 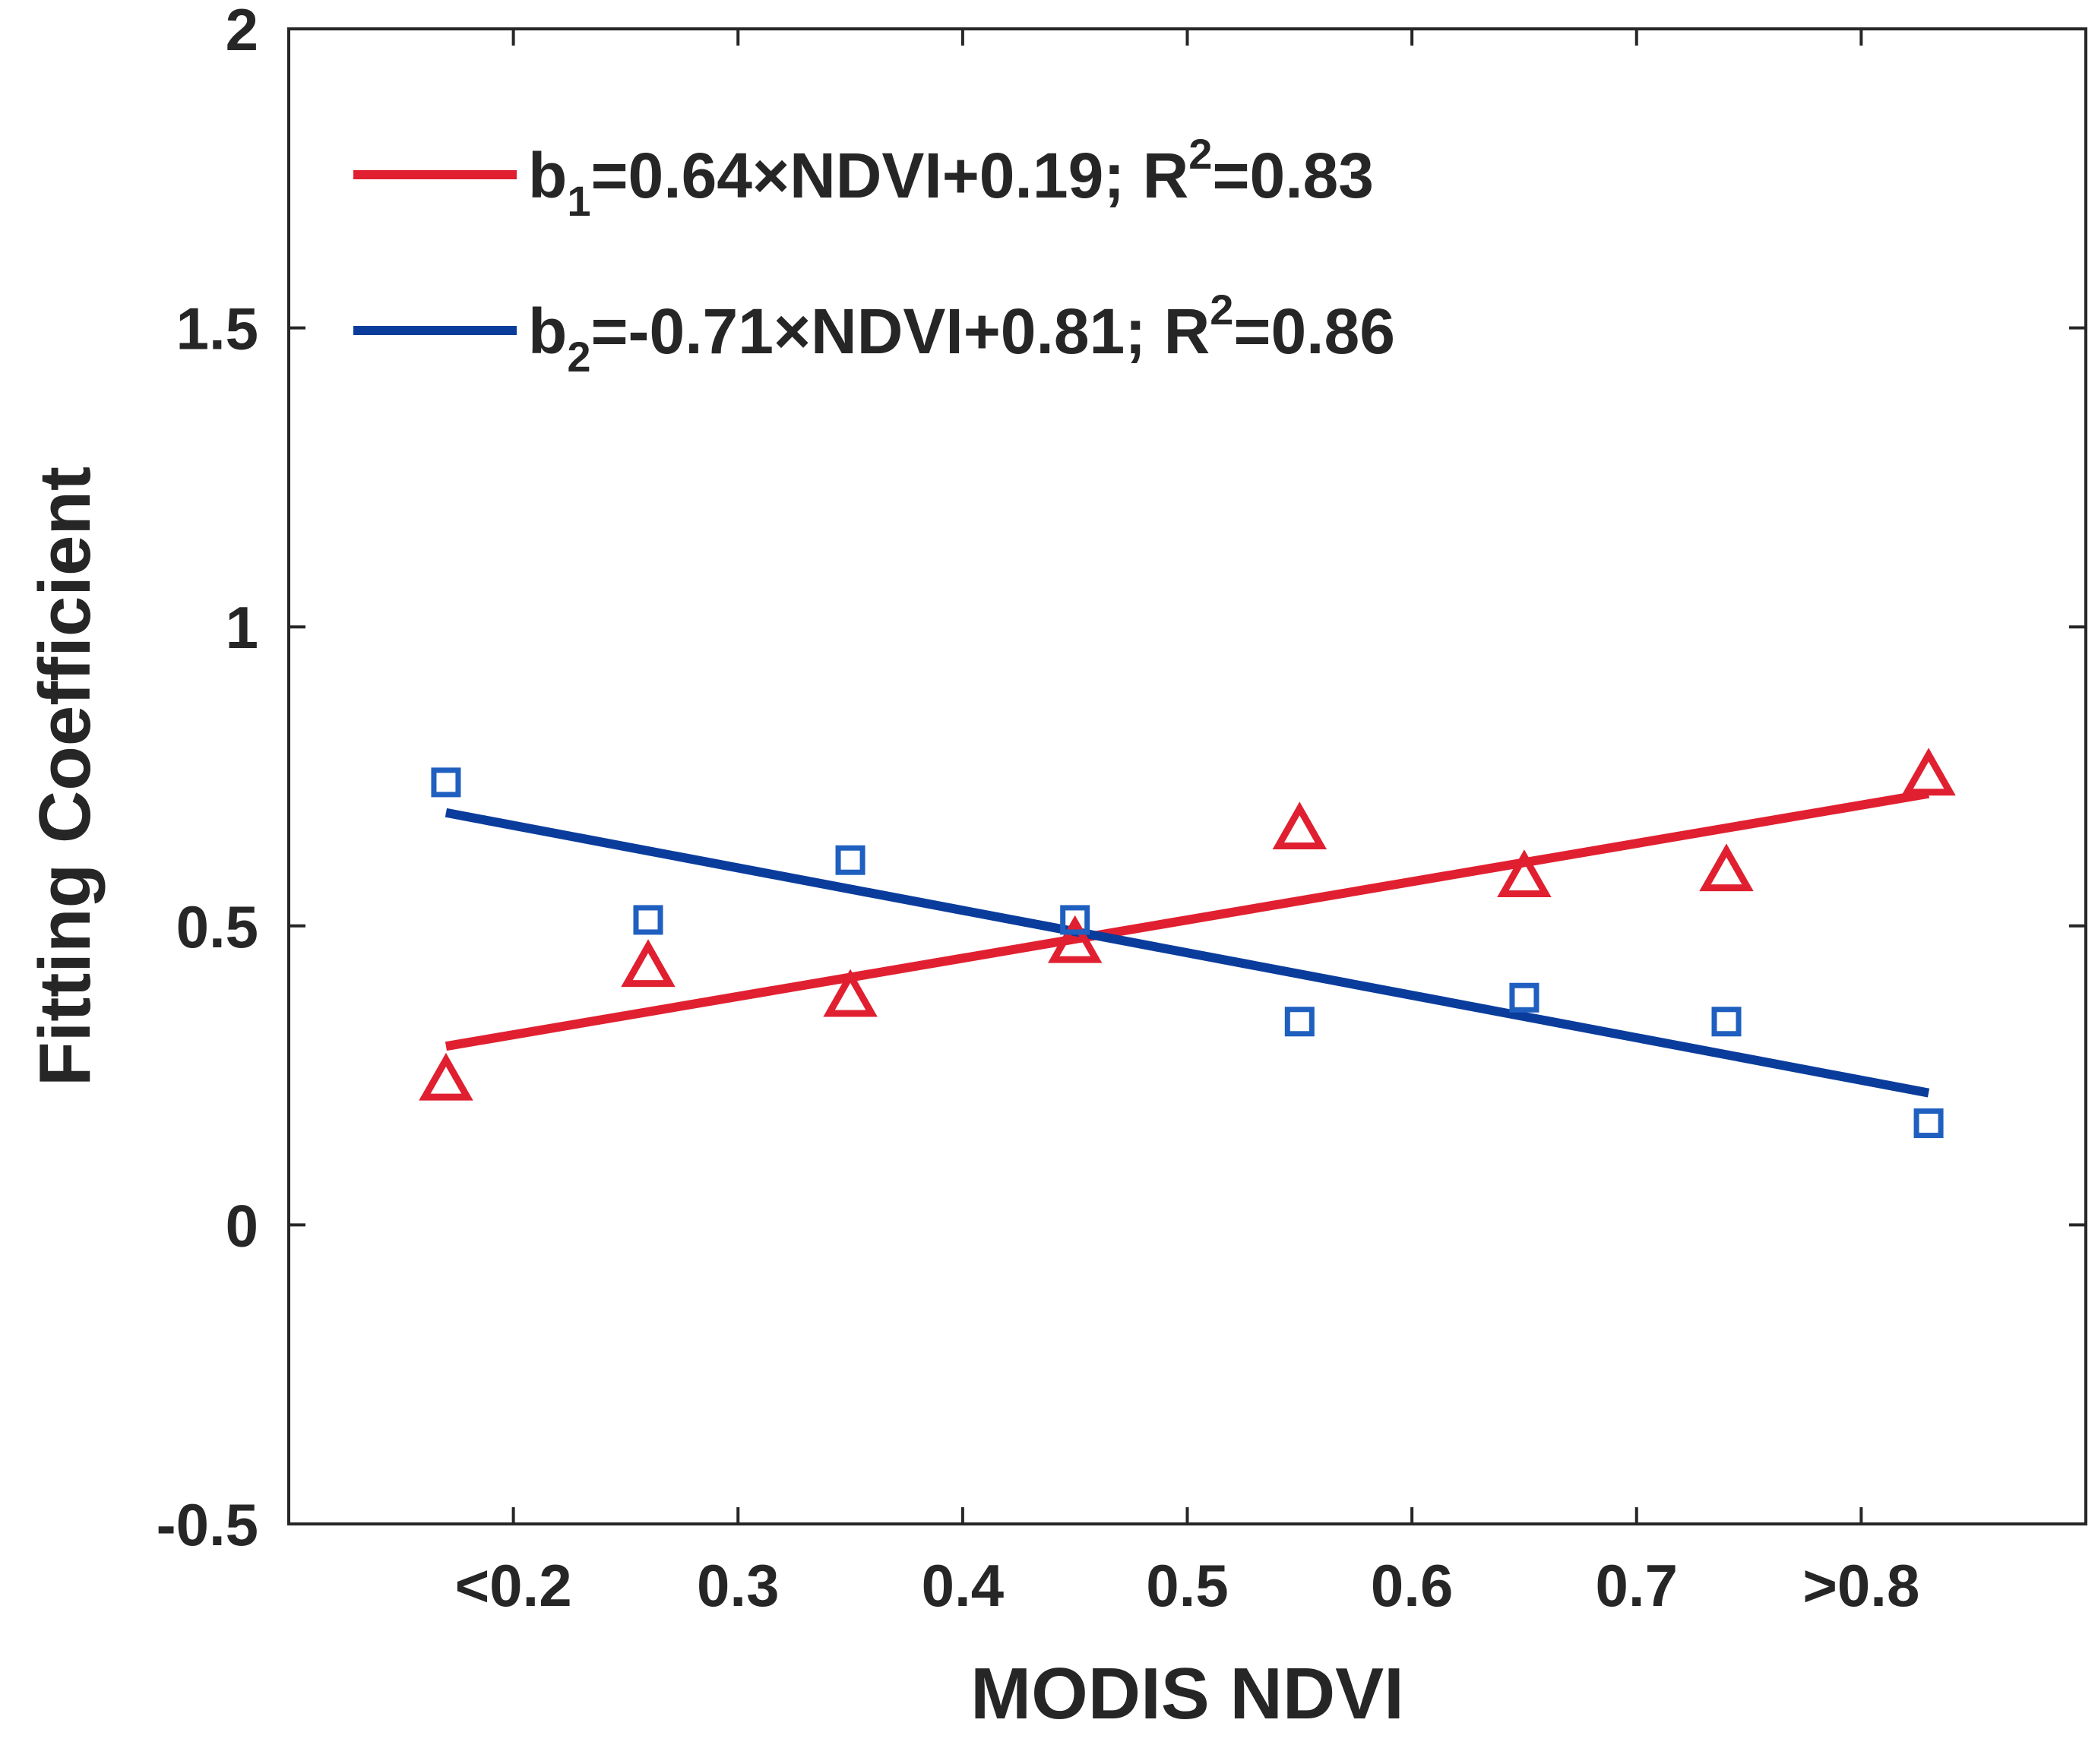 I want to click on fit-lines, so click(x=1187, y=943).